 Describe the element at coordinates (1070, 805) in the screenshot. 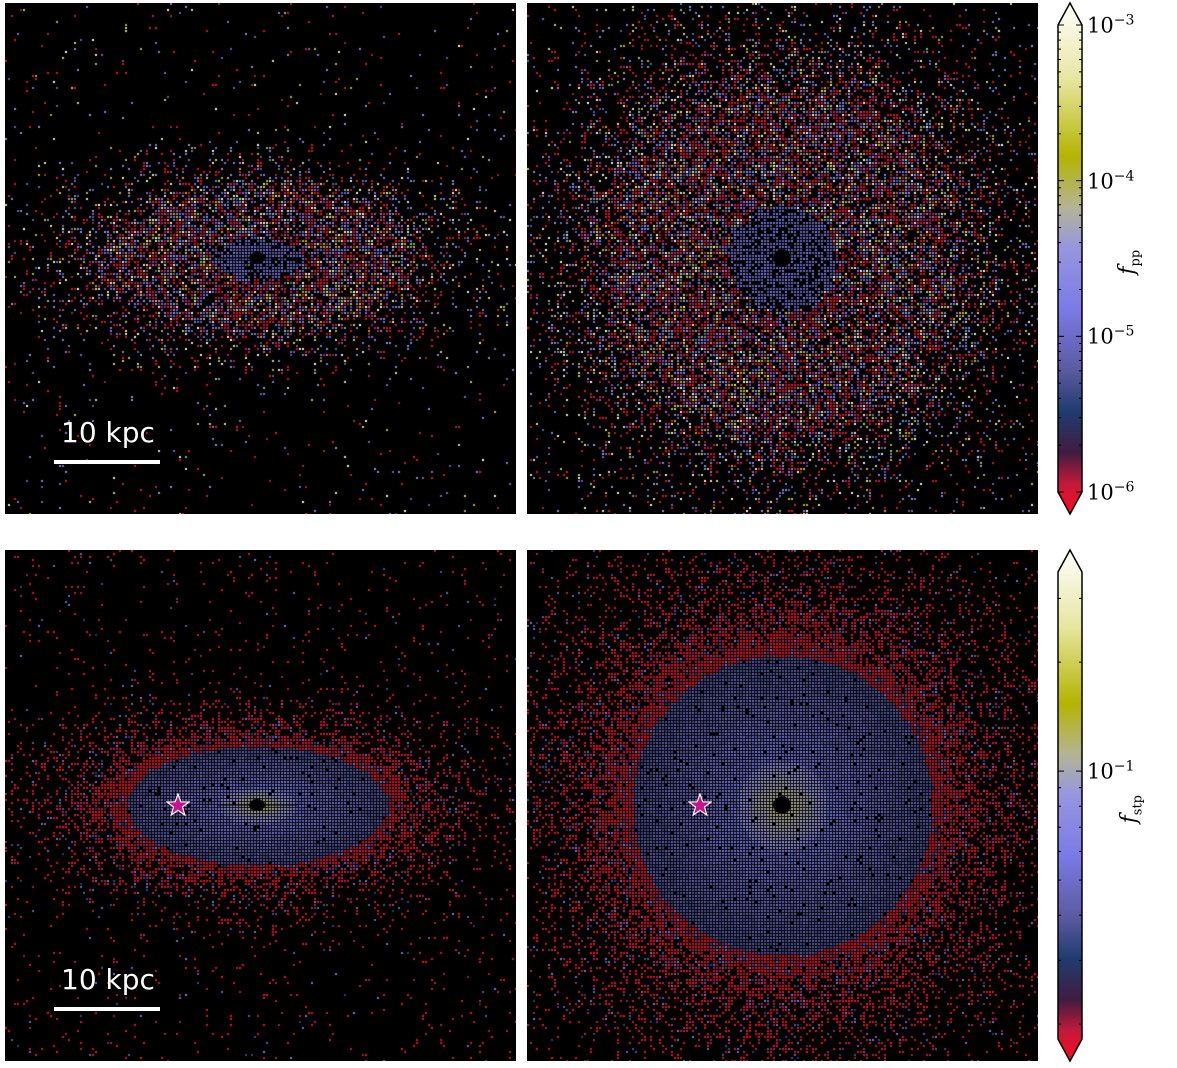

I see `colorbar-bottom-gradient` at that location.